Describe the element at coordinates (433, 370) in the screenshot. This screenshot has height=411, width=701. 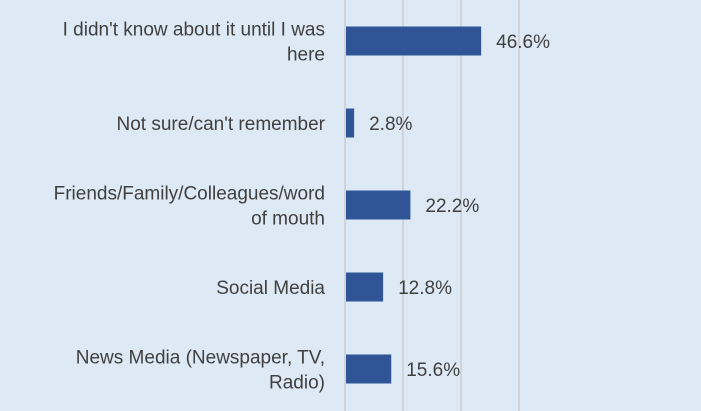
I see `data-label: 15.6%` at that location.